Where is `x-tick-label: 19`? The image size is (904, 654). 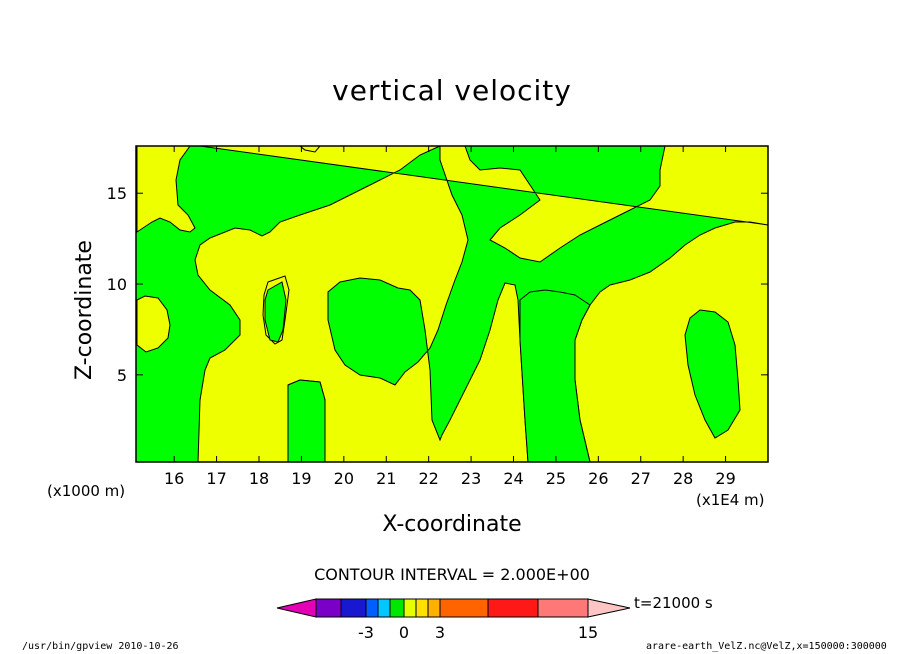
x-tick-label: 19 is located at coordinates (301, 478).